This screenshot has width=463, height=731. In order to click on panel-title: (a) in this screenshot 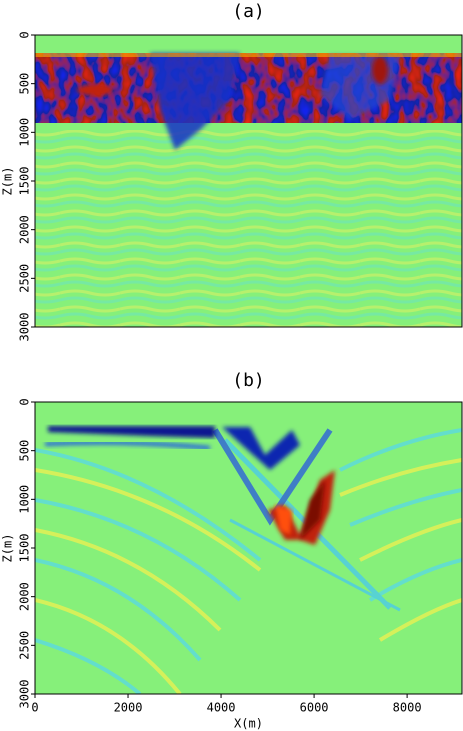, I will do `click(248, 11)`.